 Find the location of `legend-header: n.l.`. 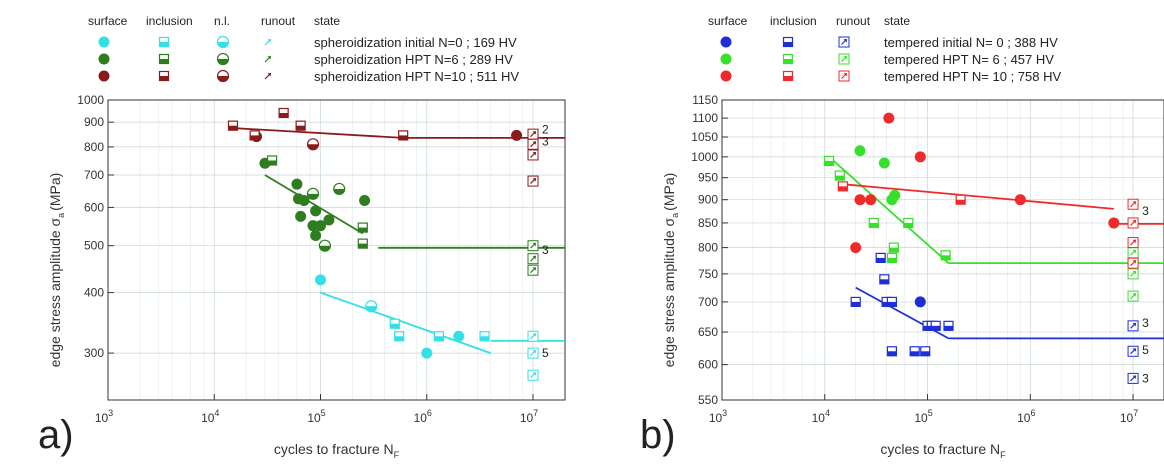

legend-header: n.l. is located at coordinates (222, 21).